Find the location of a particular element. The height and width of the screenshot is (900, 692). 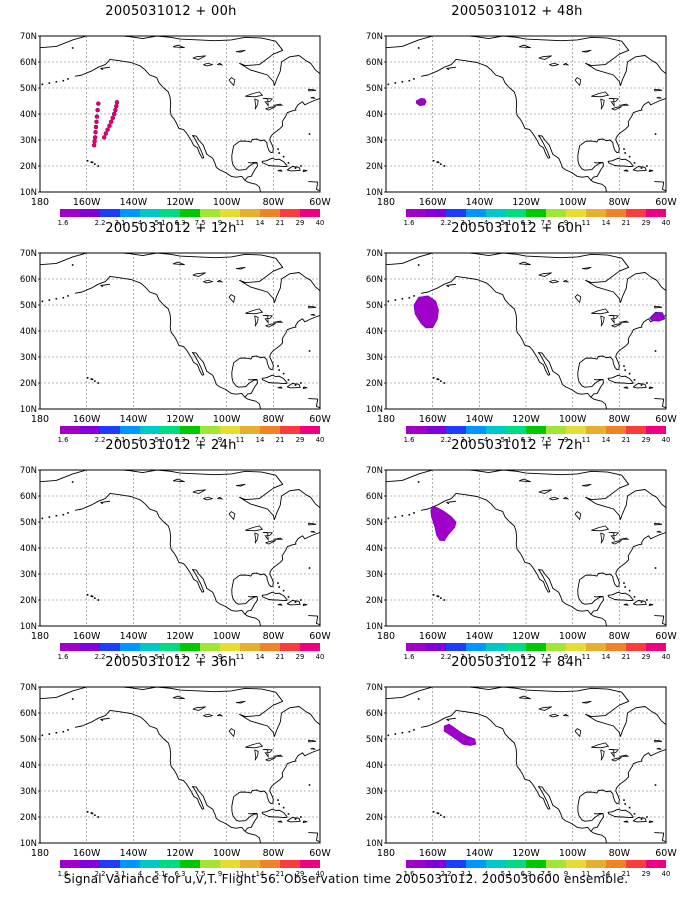

colorbar-label: 3.1 is located at coordinates (466, 874).